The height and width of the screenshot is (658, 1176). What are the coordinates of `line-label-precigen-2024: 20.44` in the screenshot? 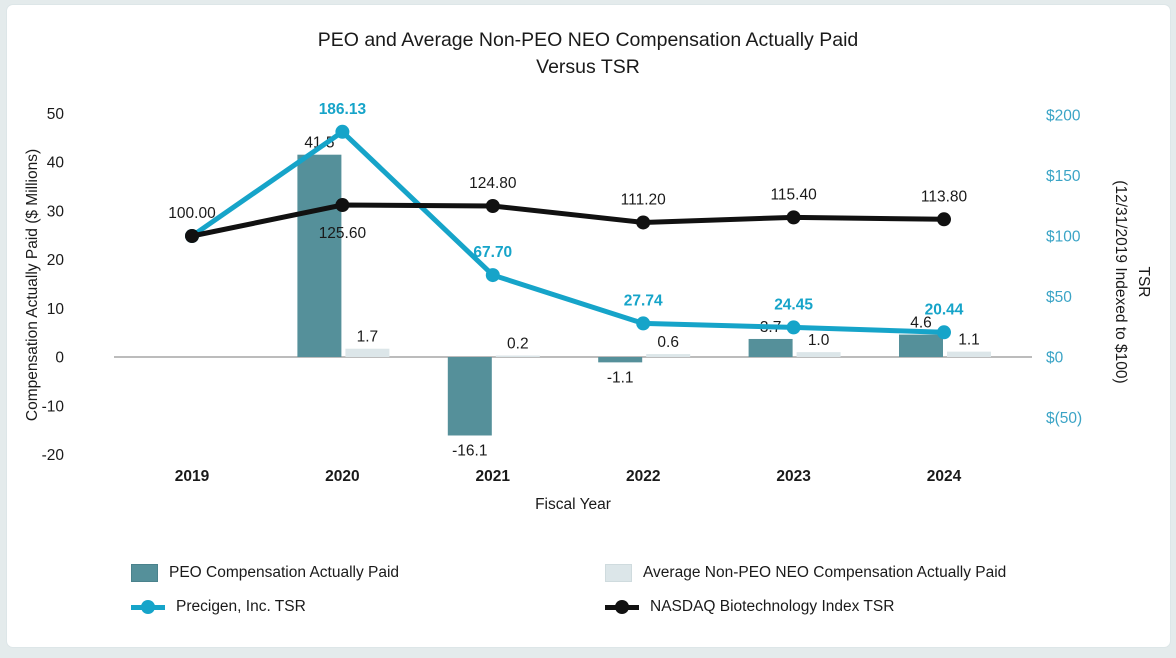 It's located at (944, 309).